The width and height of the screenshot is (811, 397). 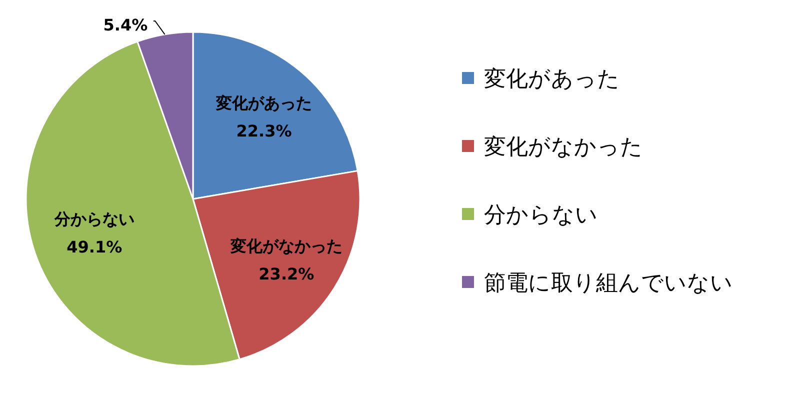 I want to click on legend-label: 分からない, so click(x=541, y=215).